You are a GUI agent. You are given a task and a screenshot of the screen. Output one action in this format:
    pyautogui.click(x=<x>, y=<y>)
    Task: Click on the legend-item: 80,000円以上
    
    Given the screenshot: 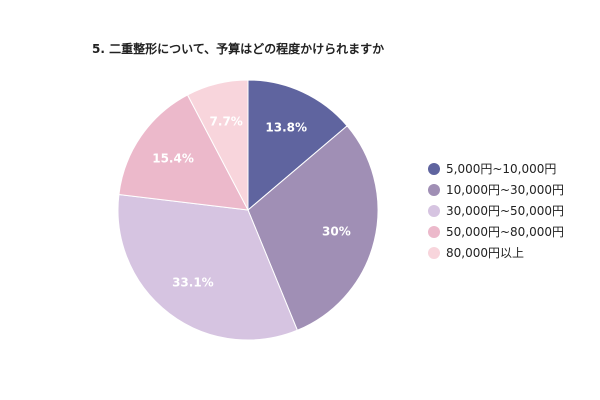 What is the action you would take?
    pyautogui.click(x=496, y=252)
    